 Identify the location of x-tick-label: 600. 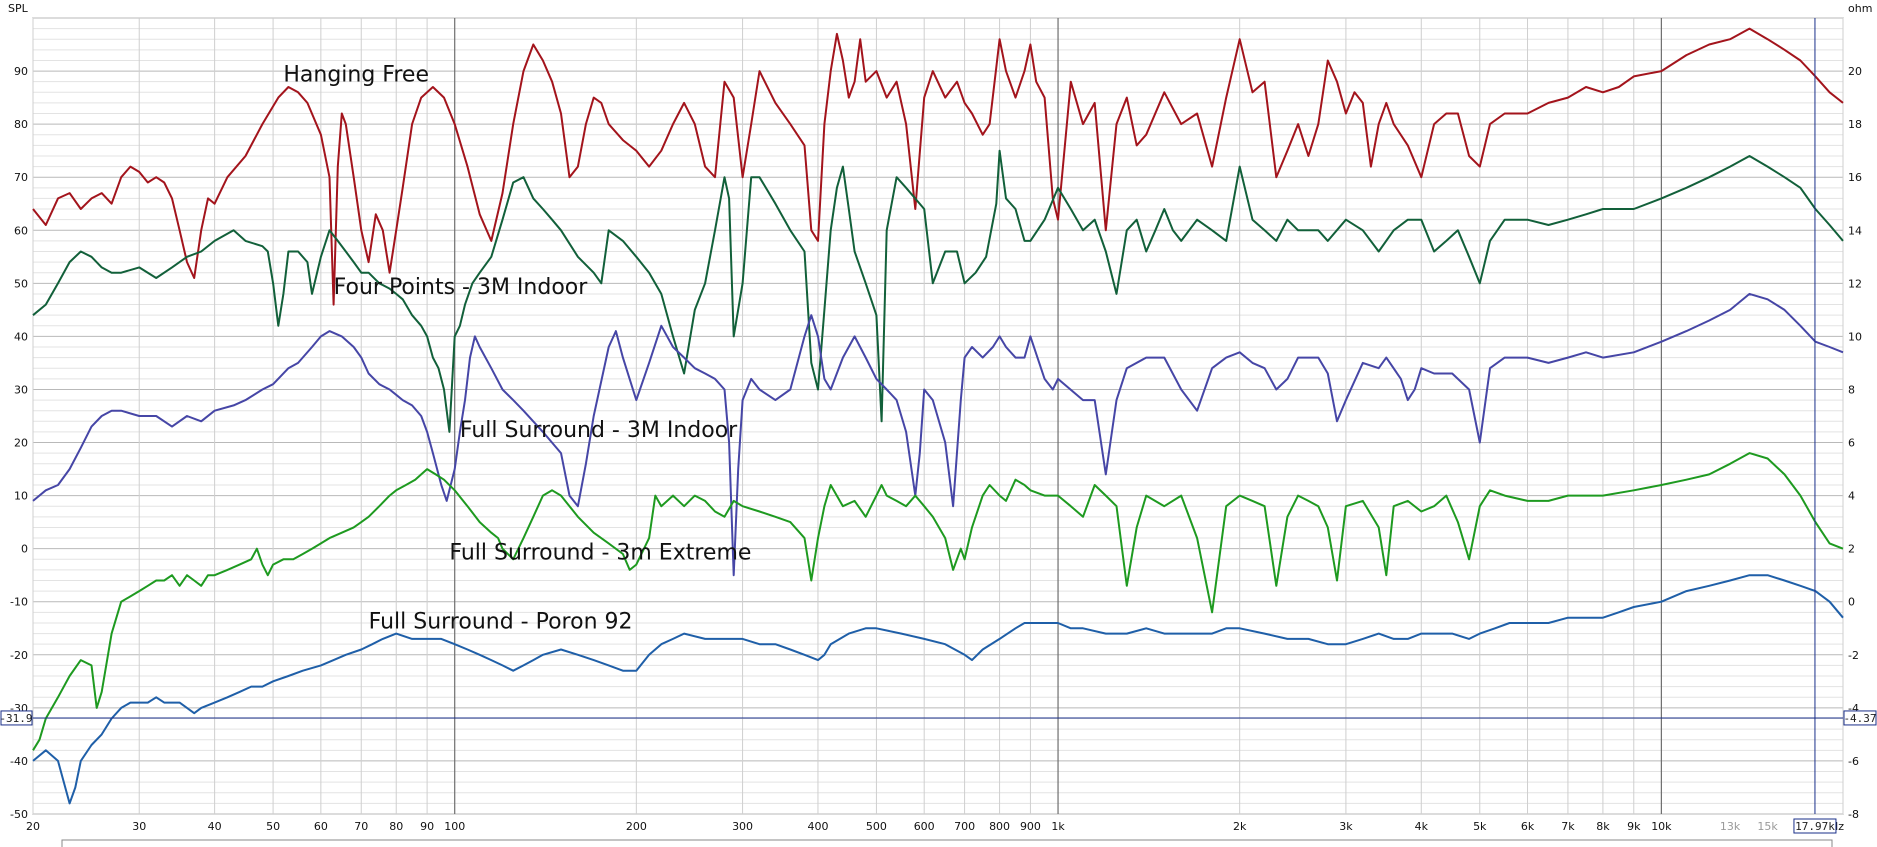
(924, 826).